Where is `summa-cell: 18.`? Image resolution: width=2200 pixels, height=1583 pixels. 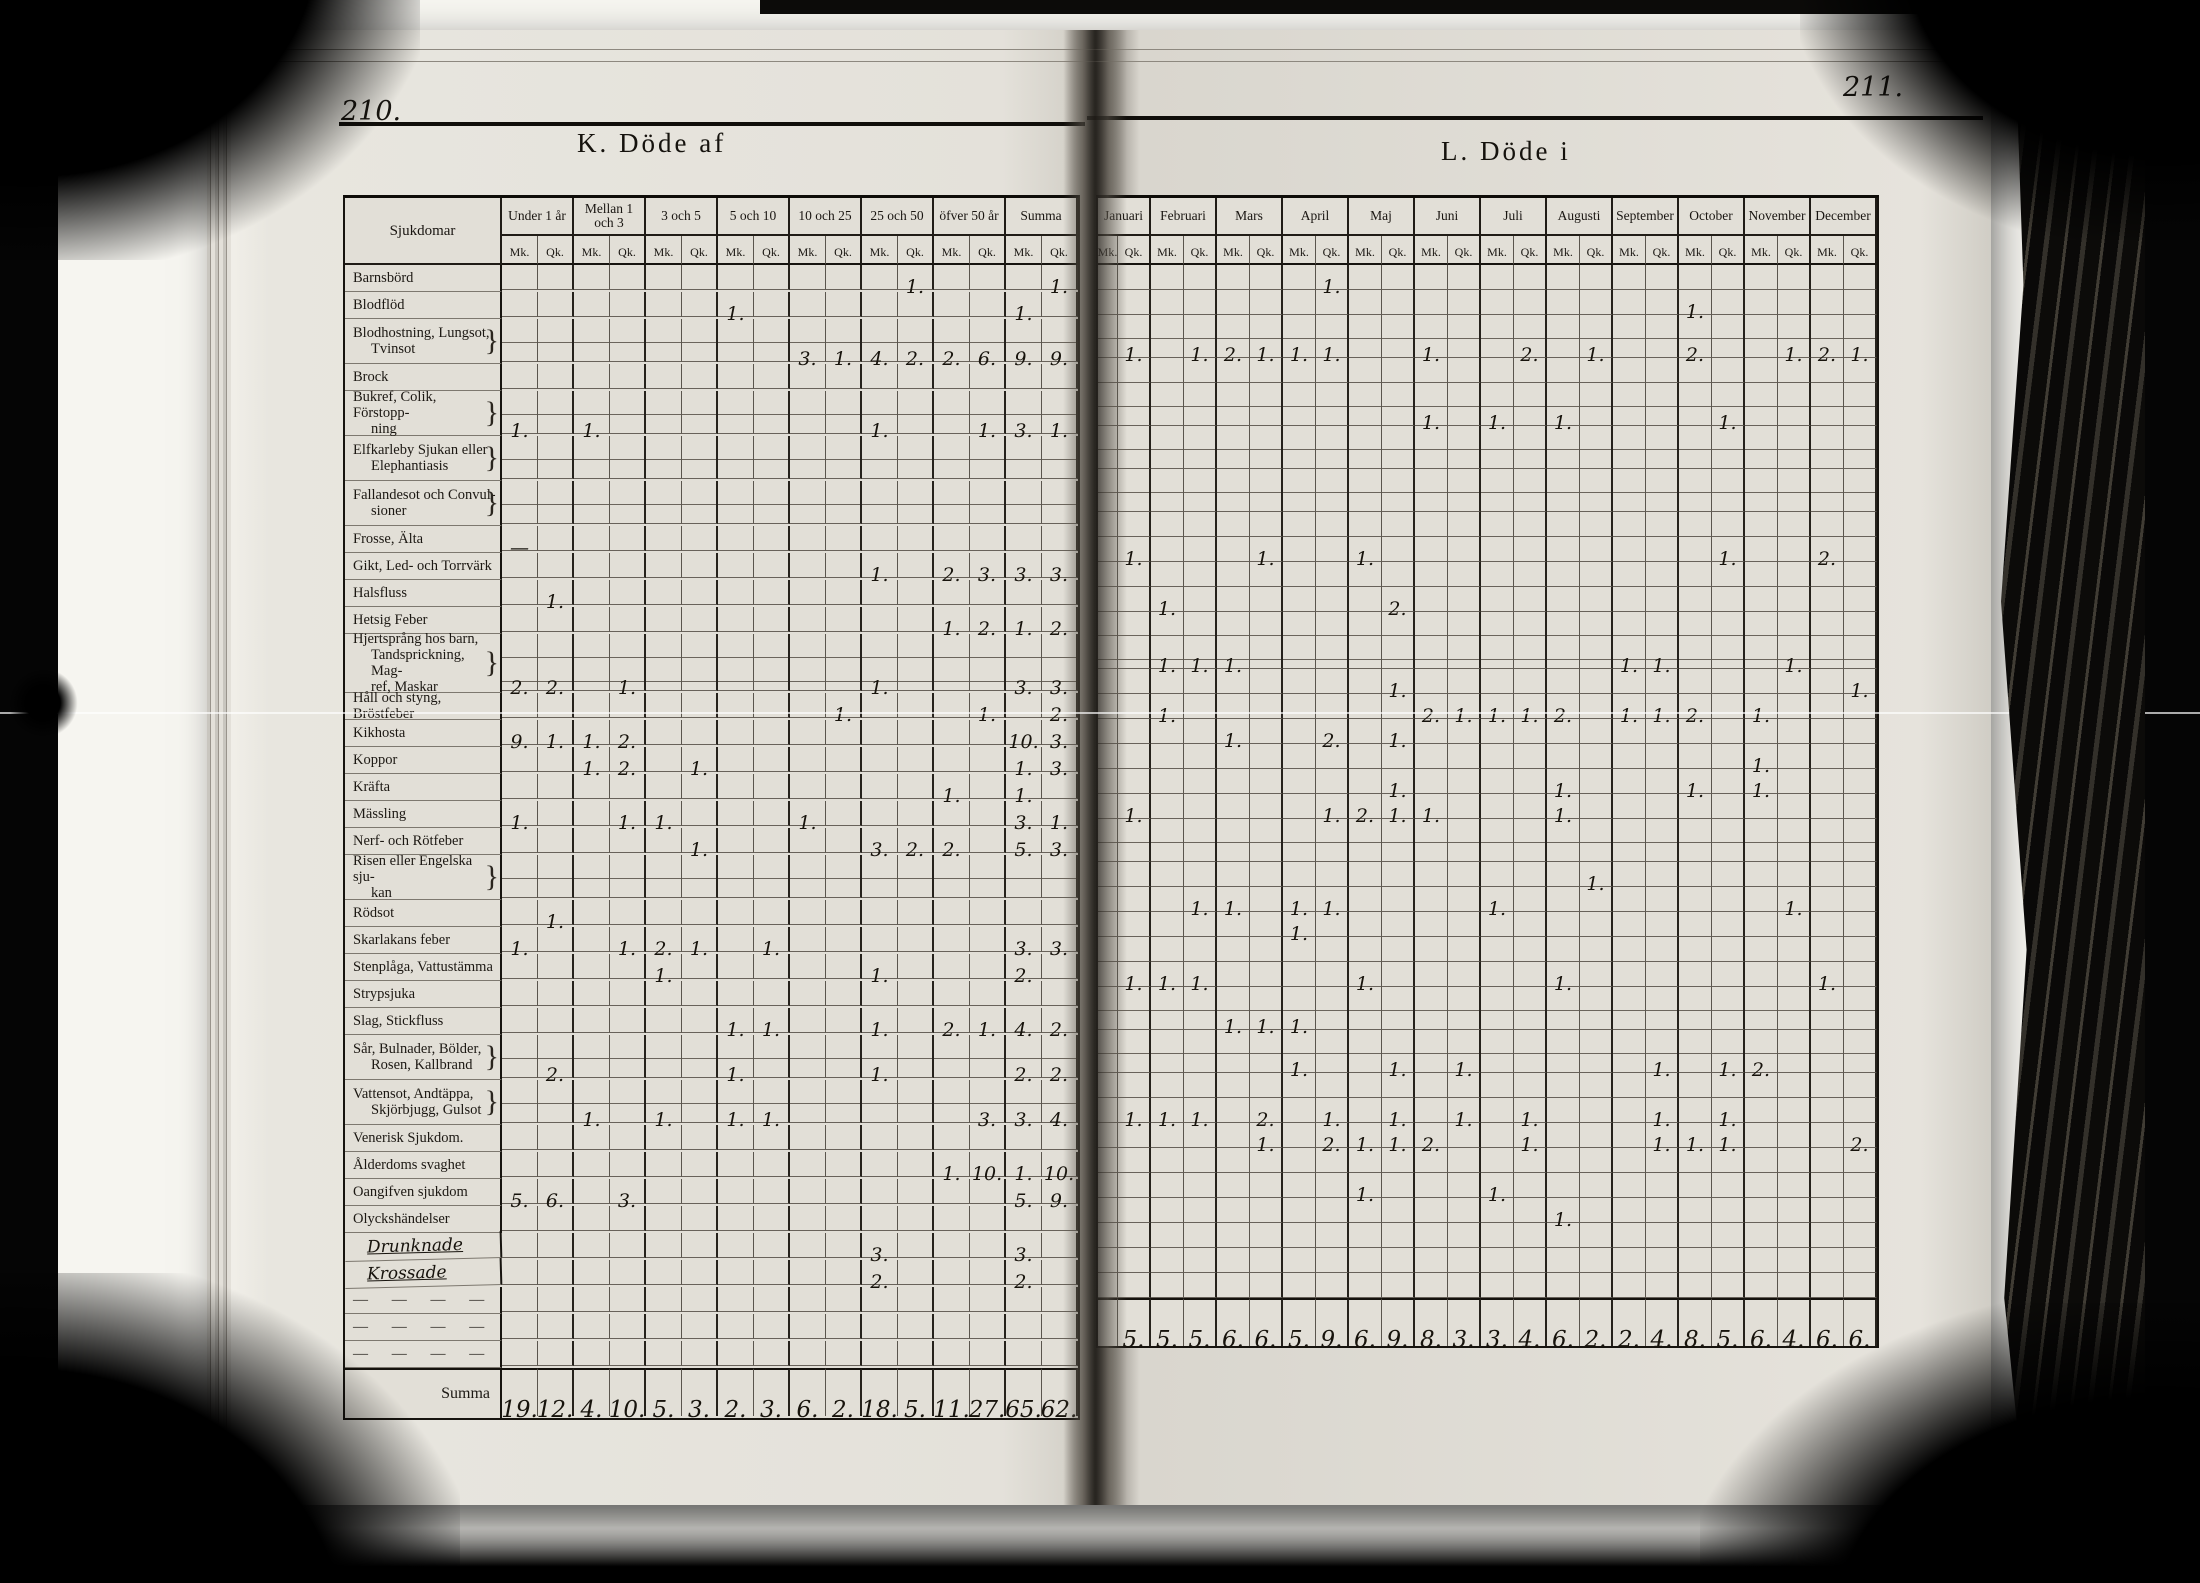
summa-cell: 18. is located at coordinates (879, 1395).